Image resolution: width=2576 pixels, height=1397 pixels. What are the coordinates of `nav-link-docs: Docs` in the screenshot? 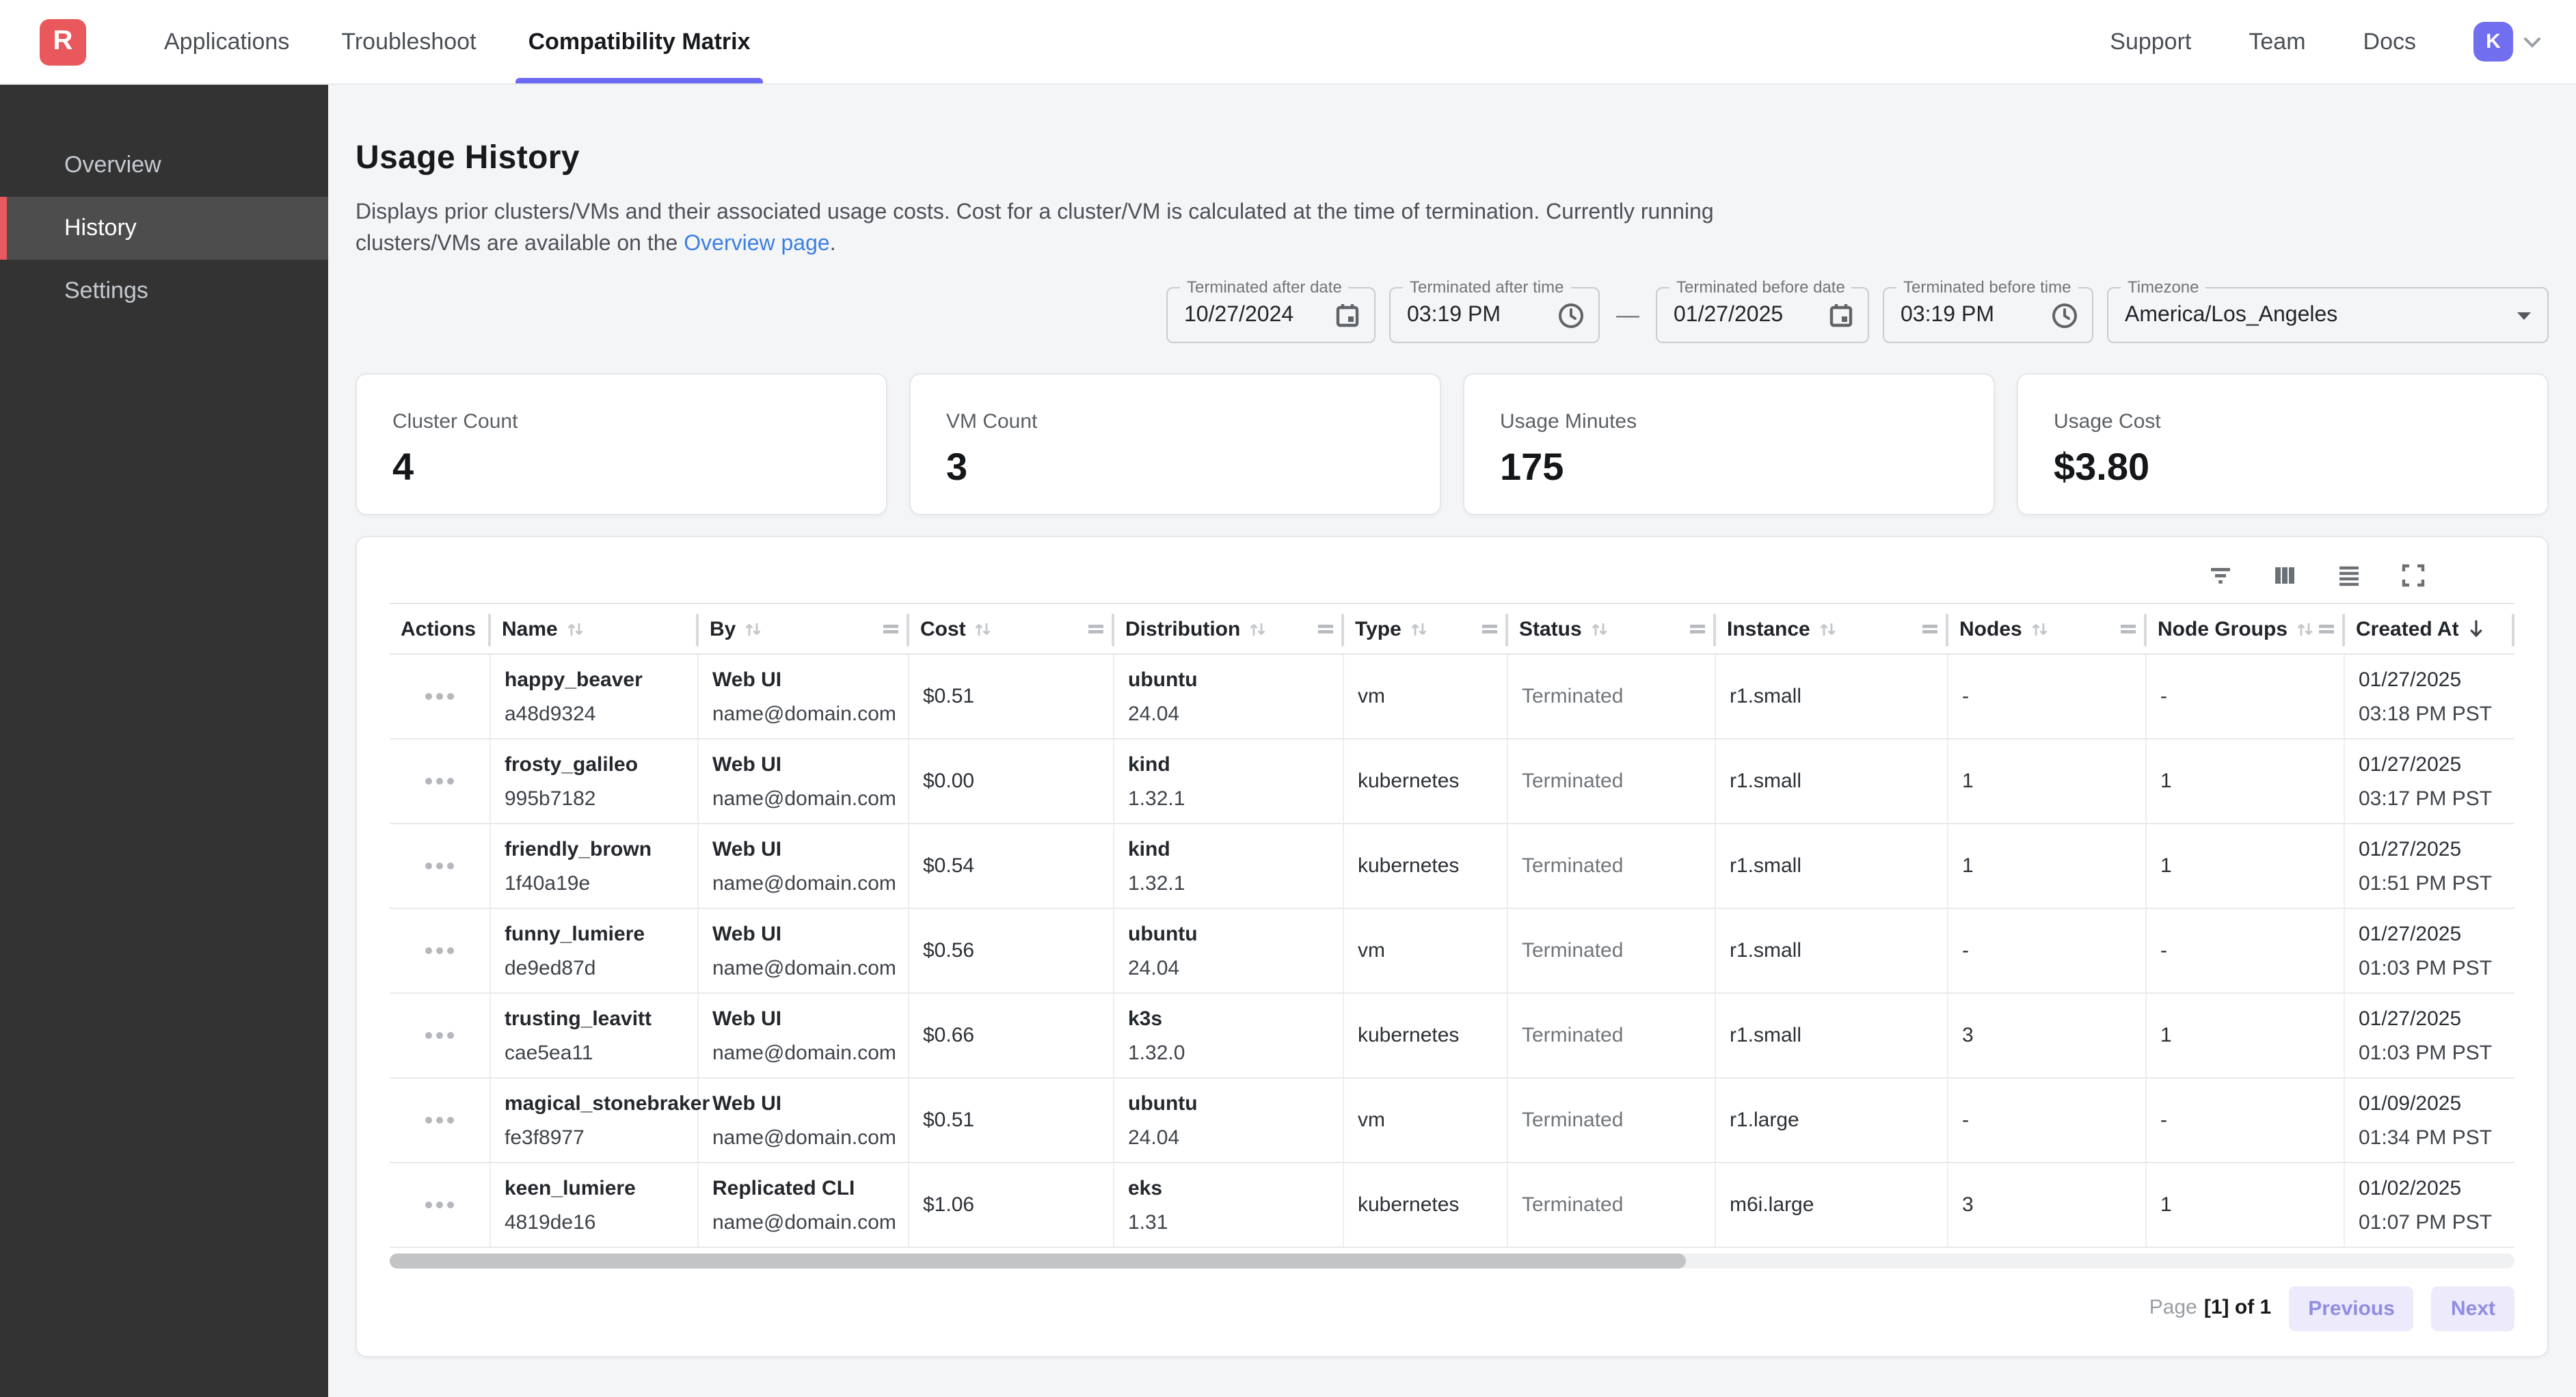 It's located at (2389, 41).